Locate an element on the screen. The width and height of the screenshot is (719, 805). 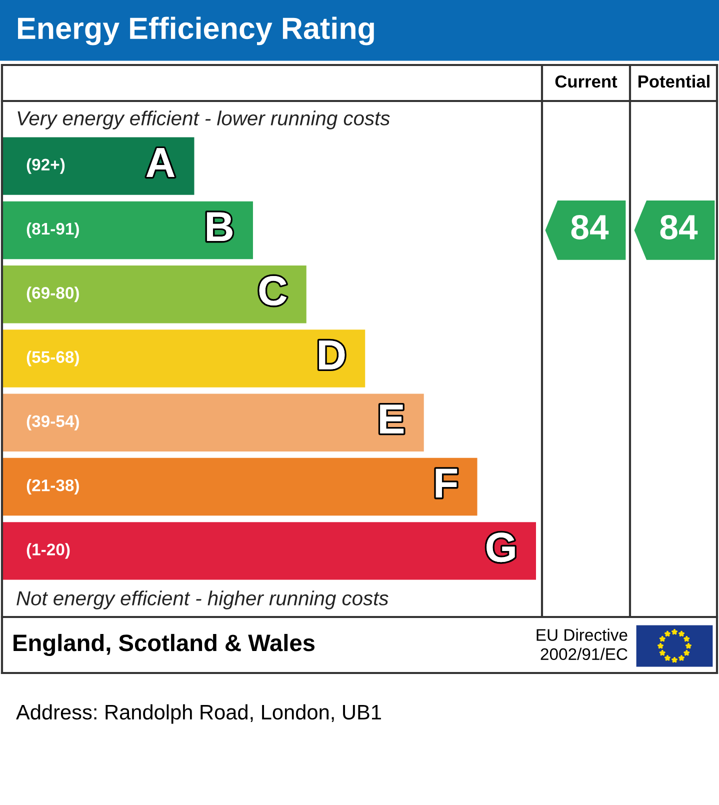
text: Address: Randolph Road, London, UB1 is located at coordinates (198, 714).